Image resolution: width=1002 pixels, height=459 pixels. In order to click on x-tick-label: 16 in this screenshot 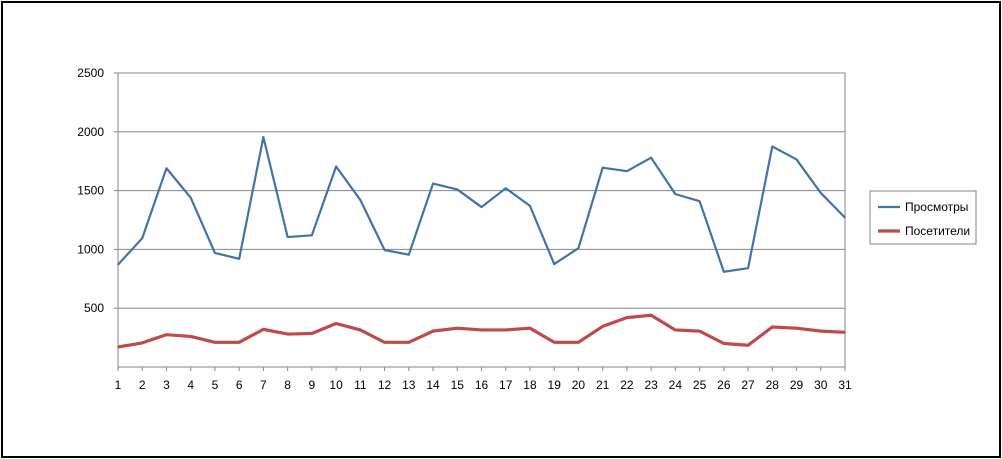, I will do `click(482, 385)`.